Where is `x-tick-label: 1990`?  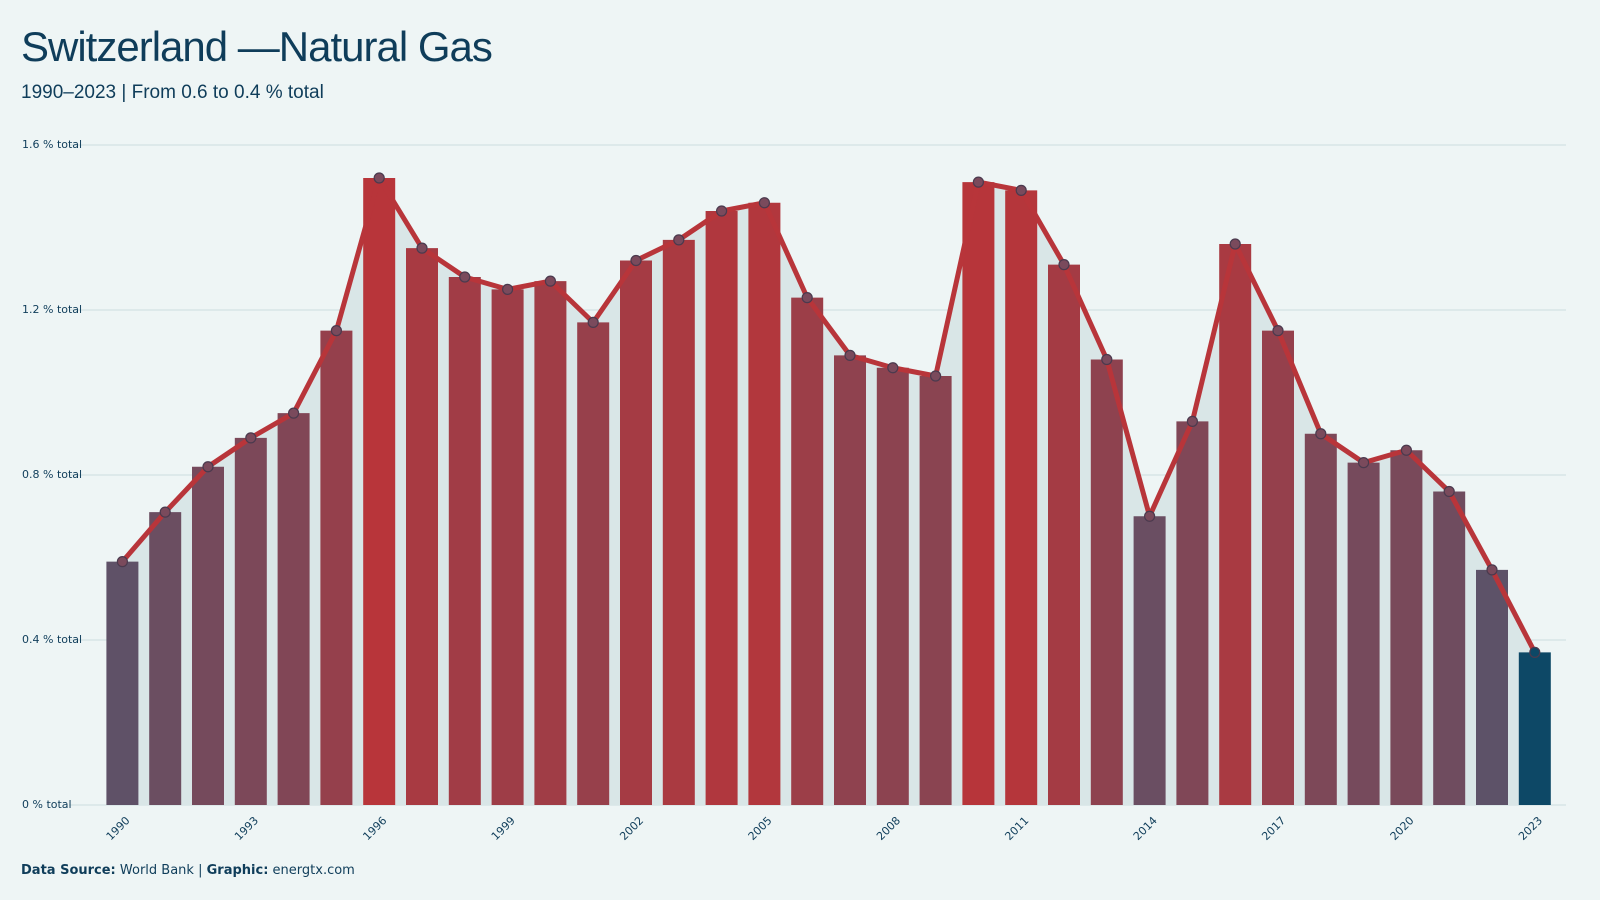 x-tick-label: 1990 is located at coordinates (118, 828).